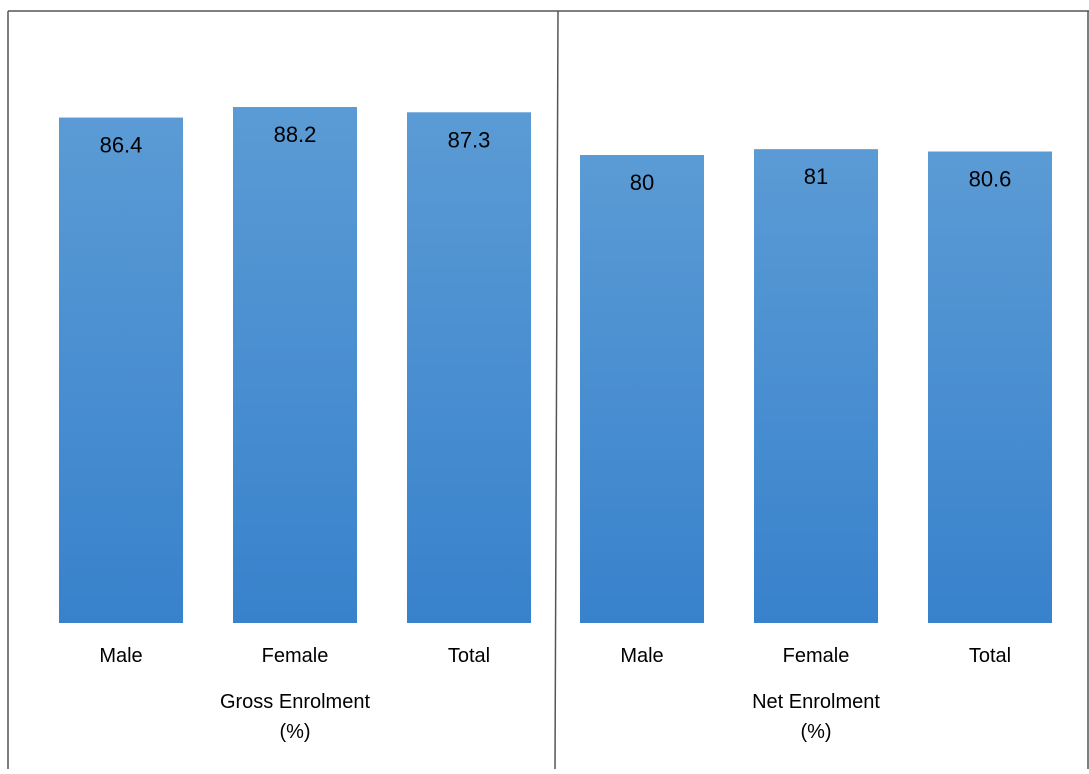  What do you see at coordinates (642, 389) in the screenshot?
I see `bar-2-male` at bounding box center [642, 389].